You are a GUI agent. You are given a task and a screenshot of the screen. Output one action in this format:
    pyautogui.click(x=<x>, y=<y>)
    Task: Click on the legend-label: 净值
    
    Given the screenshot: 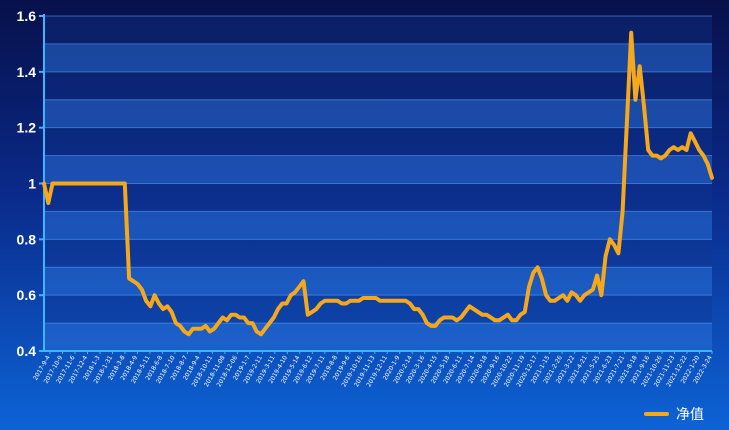 What is the action you would take?
    pyautogui.click(x=690, y=415)
    